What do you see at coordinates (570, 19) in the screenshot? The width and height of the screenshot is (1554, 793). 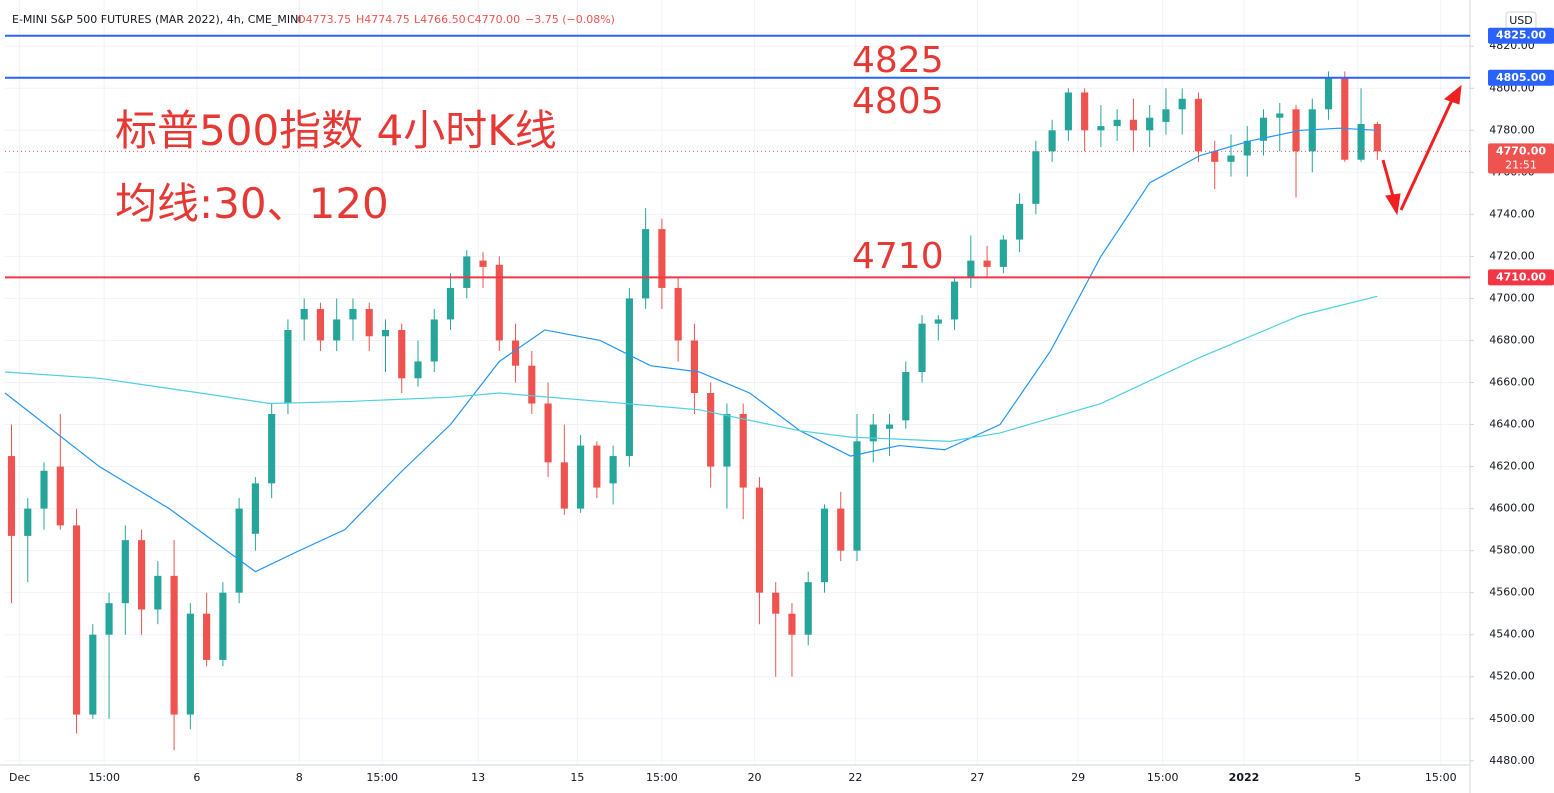 I see `ohlc-change: −3.75 (−0.08%)` at bounding box center [570, 19].